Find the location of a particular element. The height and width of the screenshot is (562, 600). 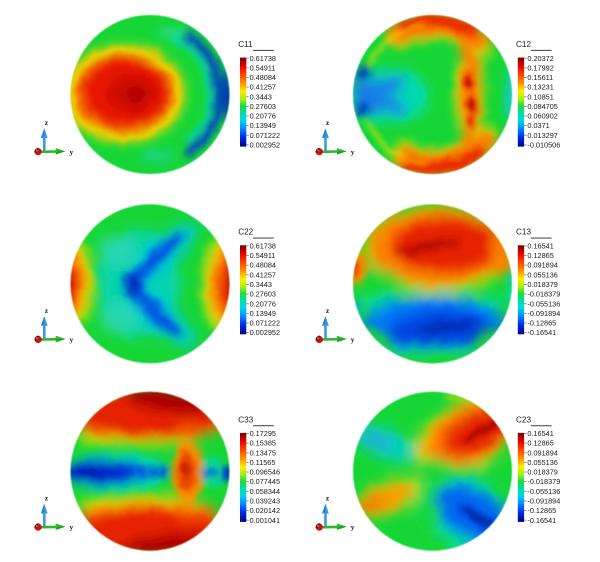

svg-text: 0.060902 is located at coordinates (542, 116).